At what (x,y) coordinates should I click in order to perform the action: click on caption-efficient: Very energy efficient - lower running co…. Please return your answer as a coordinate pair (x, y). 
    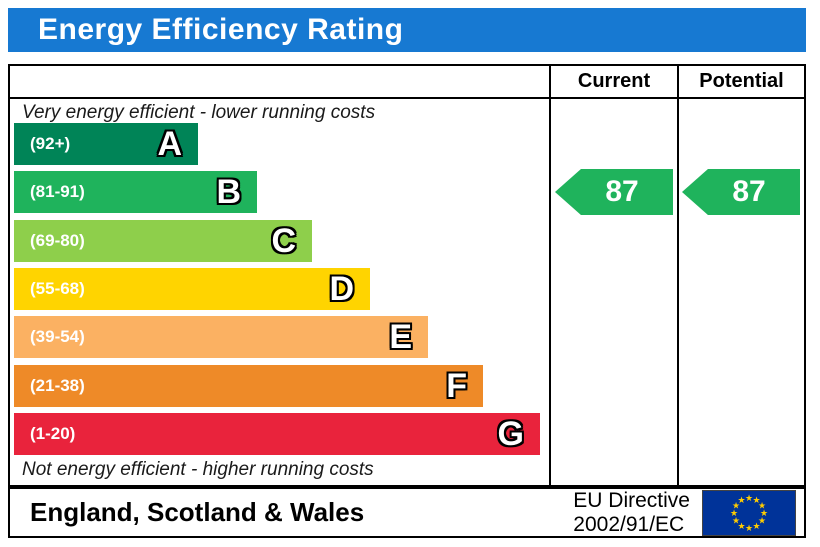
    Looking at the image, I should click on (199, 112).